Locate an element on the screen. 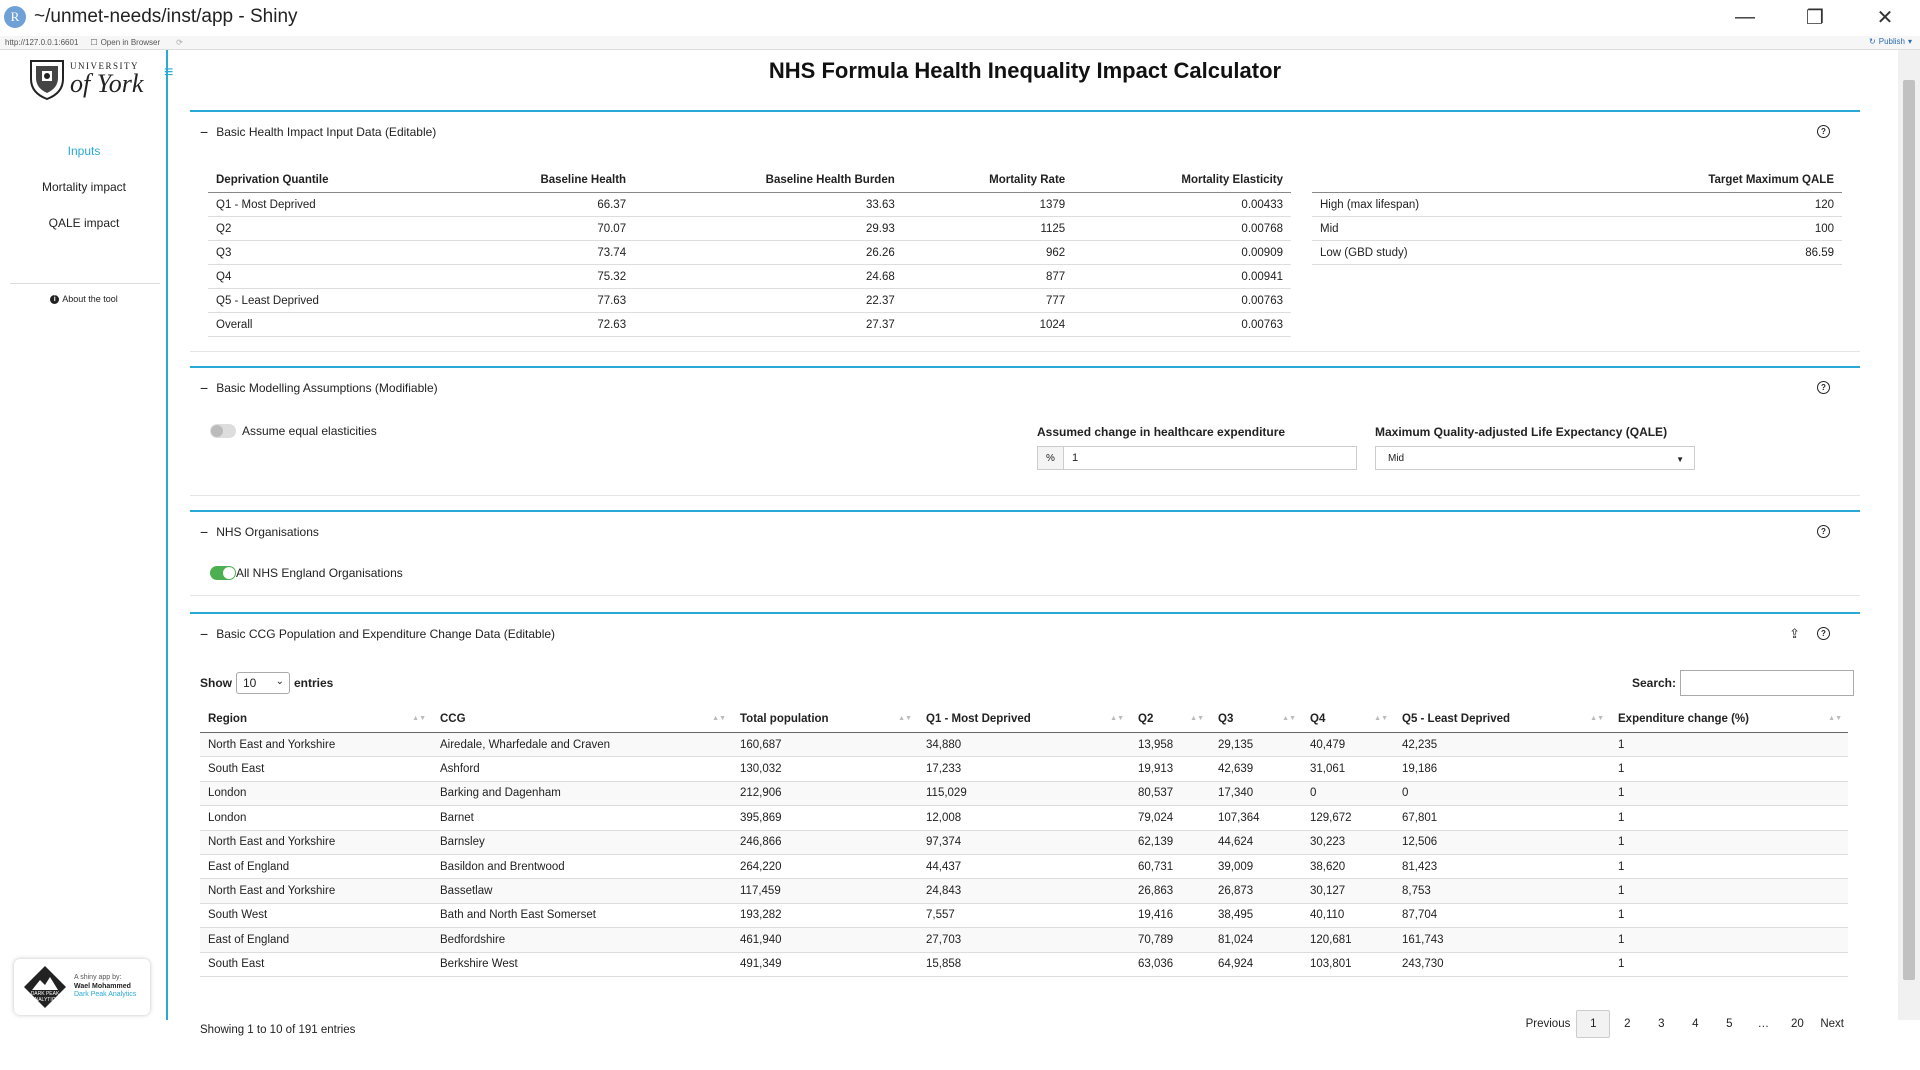 The width and height of the screenshot is (1920, 1070). table-cell: 31,061 is located at coordinates (1348, 769).